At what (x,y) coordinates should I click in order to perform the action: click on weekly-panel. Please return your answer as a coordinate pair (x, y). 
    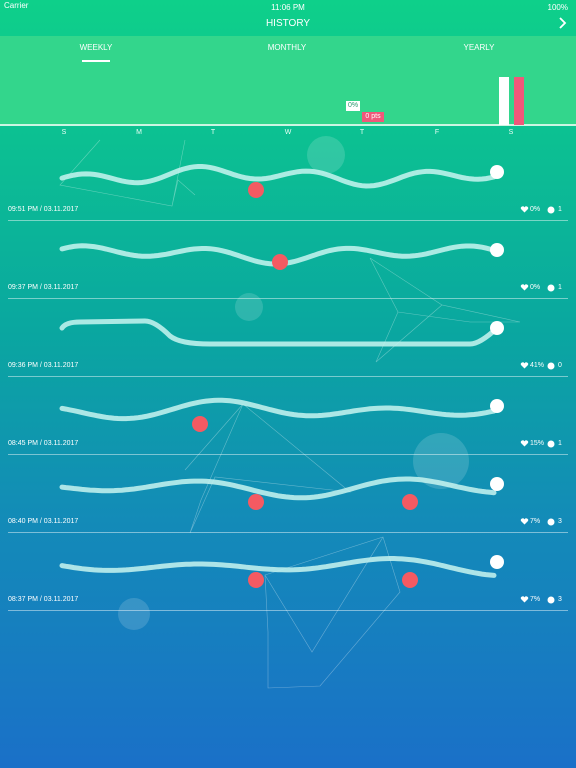
    Looking at the image, I should click on (288, 81).